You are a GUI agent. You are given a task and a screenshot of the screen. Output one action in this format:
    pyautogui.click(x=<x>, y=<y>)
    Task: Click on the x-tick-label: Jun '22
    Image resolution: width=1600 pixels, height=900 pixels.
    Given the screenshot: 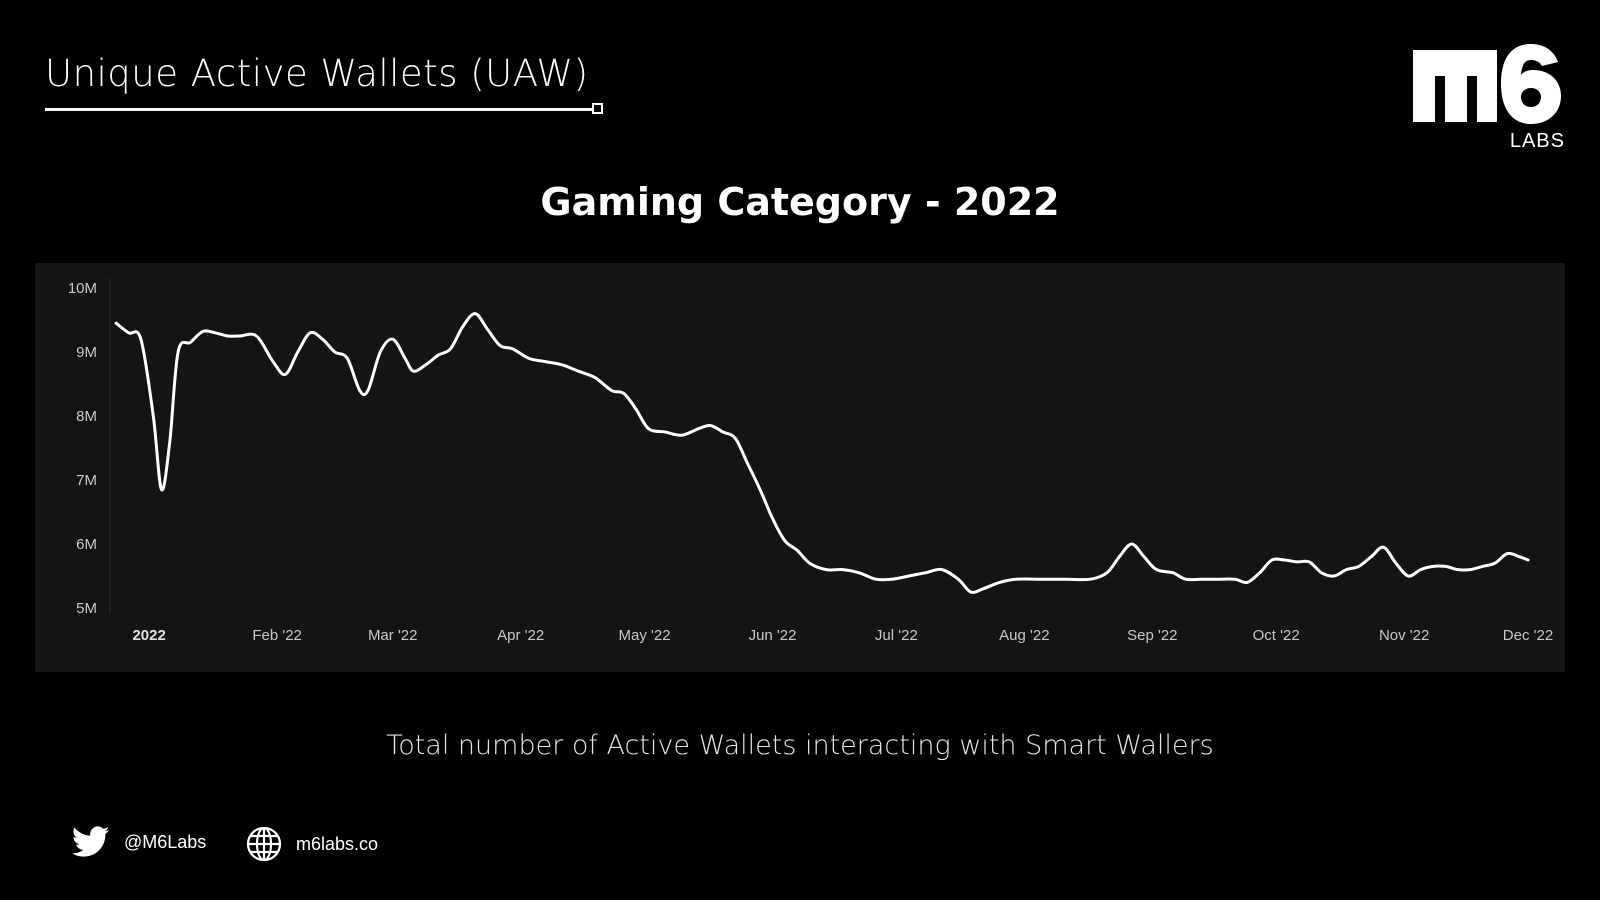 What is the action you would take?
    pyautogui.click(x=773, y=635)
    